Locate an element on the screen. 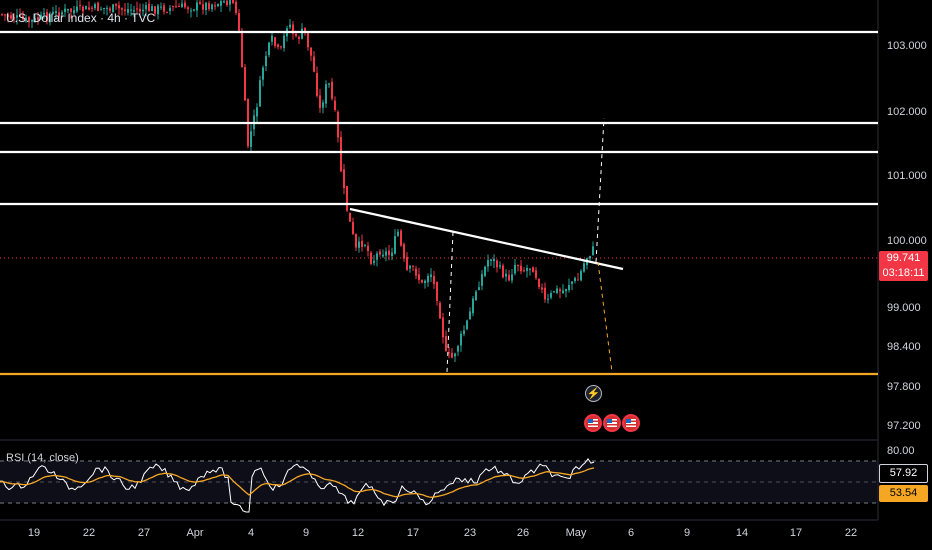  time-tick: 6 is located at coordinates (631, 533).